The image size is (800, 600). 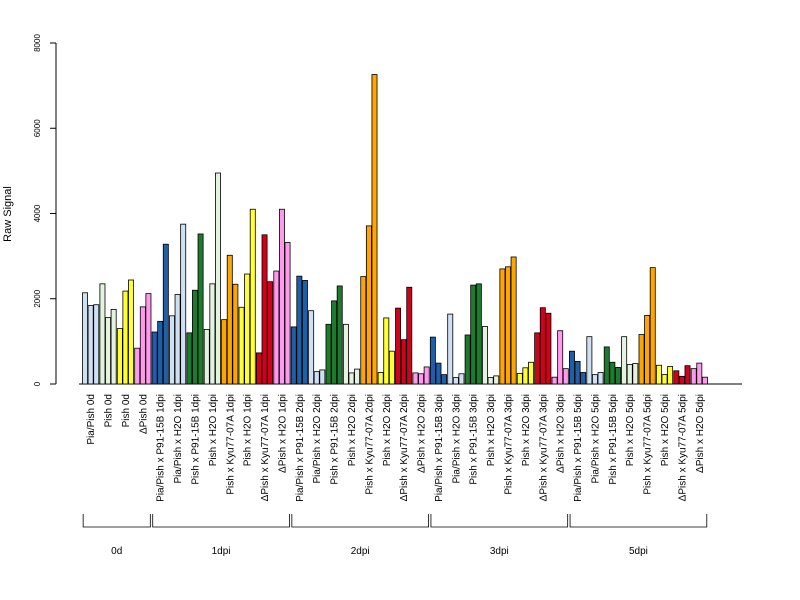 What do you see at coordinates (682, 447) in the screenshot?
I see `category-label: ΔPish x Kyu77-07A 5dpi` at bounding box center [682, 447].